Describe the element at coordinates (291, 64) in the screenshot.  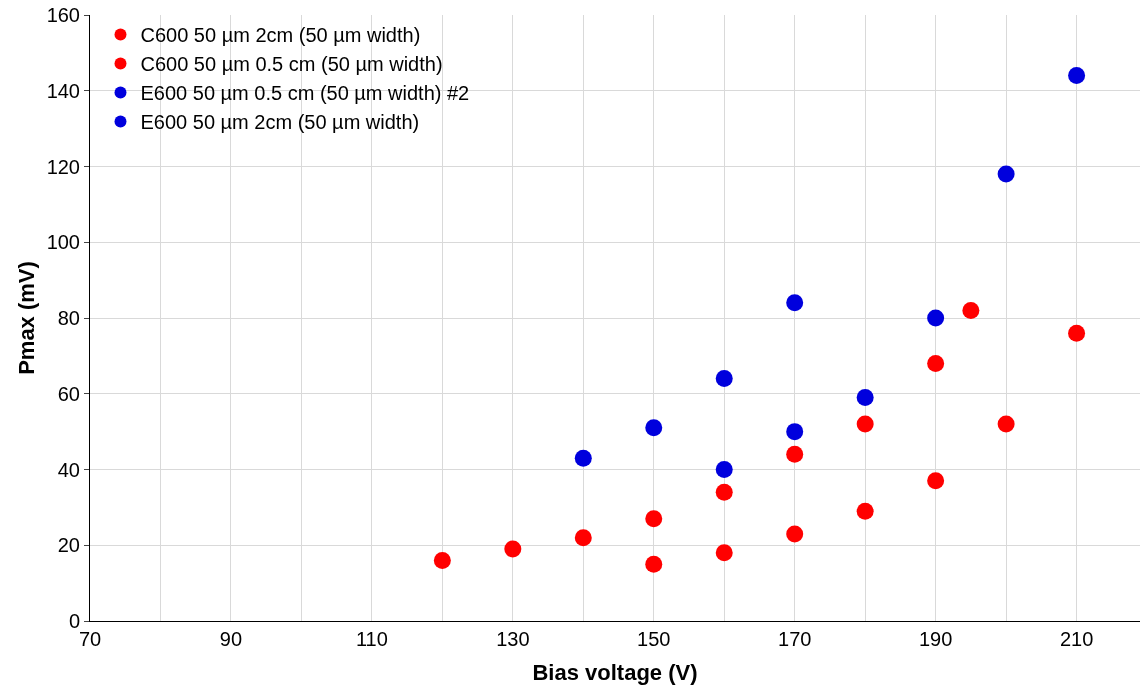
I see `legend-label: C600 50 µm 0.5 cm (50 µm width)` at that location.